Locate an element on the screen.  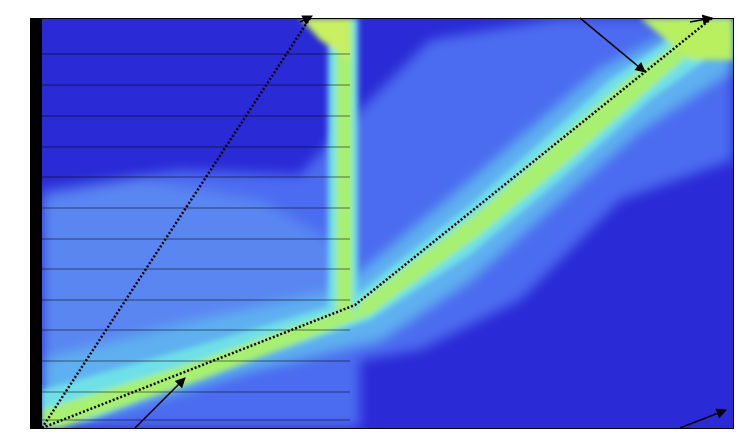
left-bar is located at coordinates (36, 223).